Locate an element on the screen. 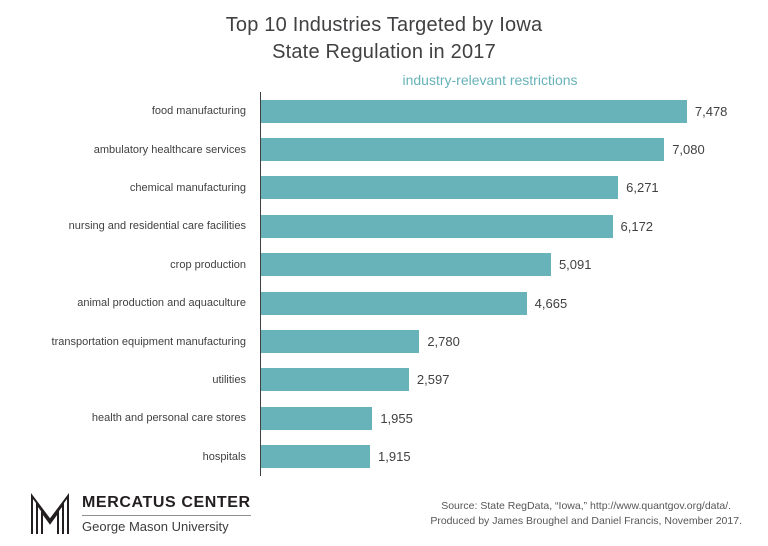 The width and height of the screenshot is (768, 546). value-label: 6,271 is located at coordinates (642, 188).